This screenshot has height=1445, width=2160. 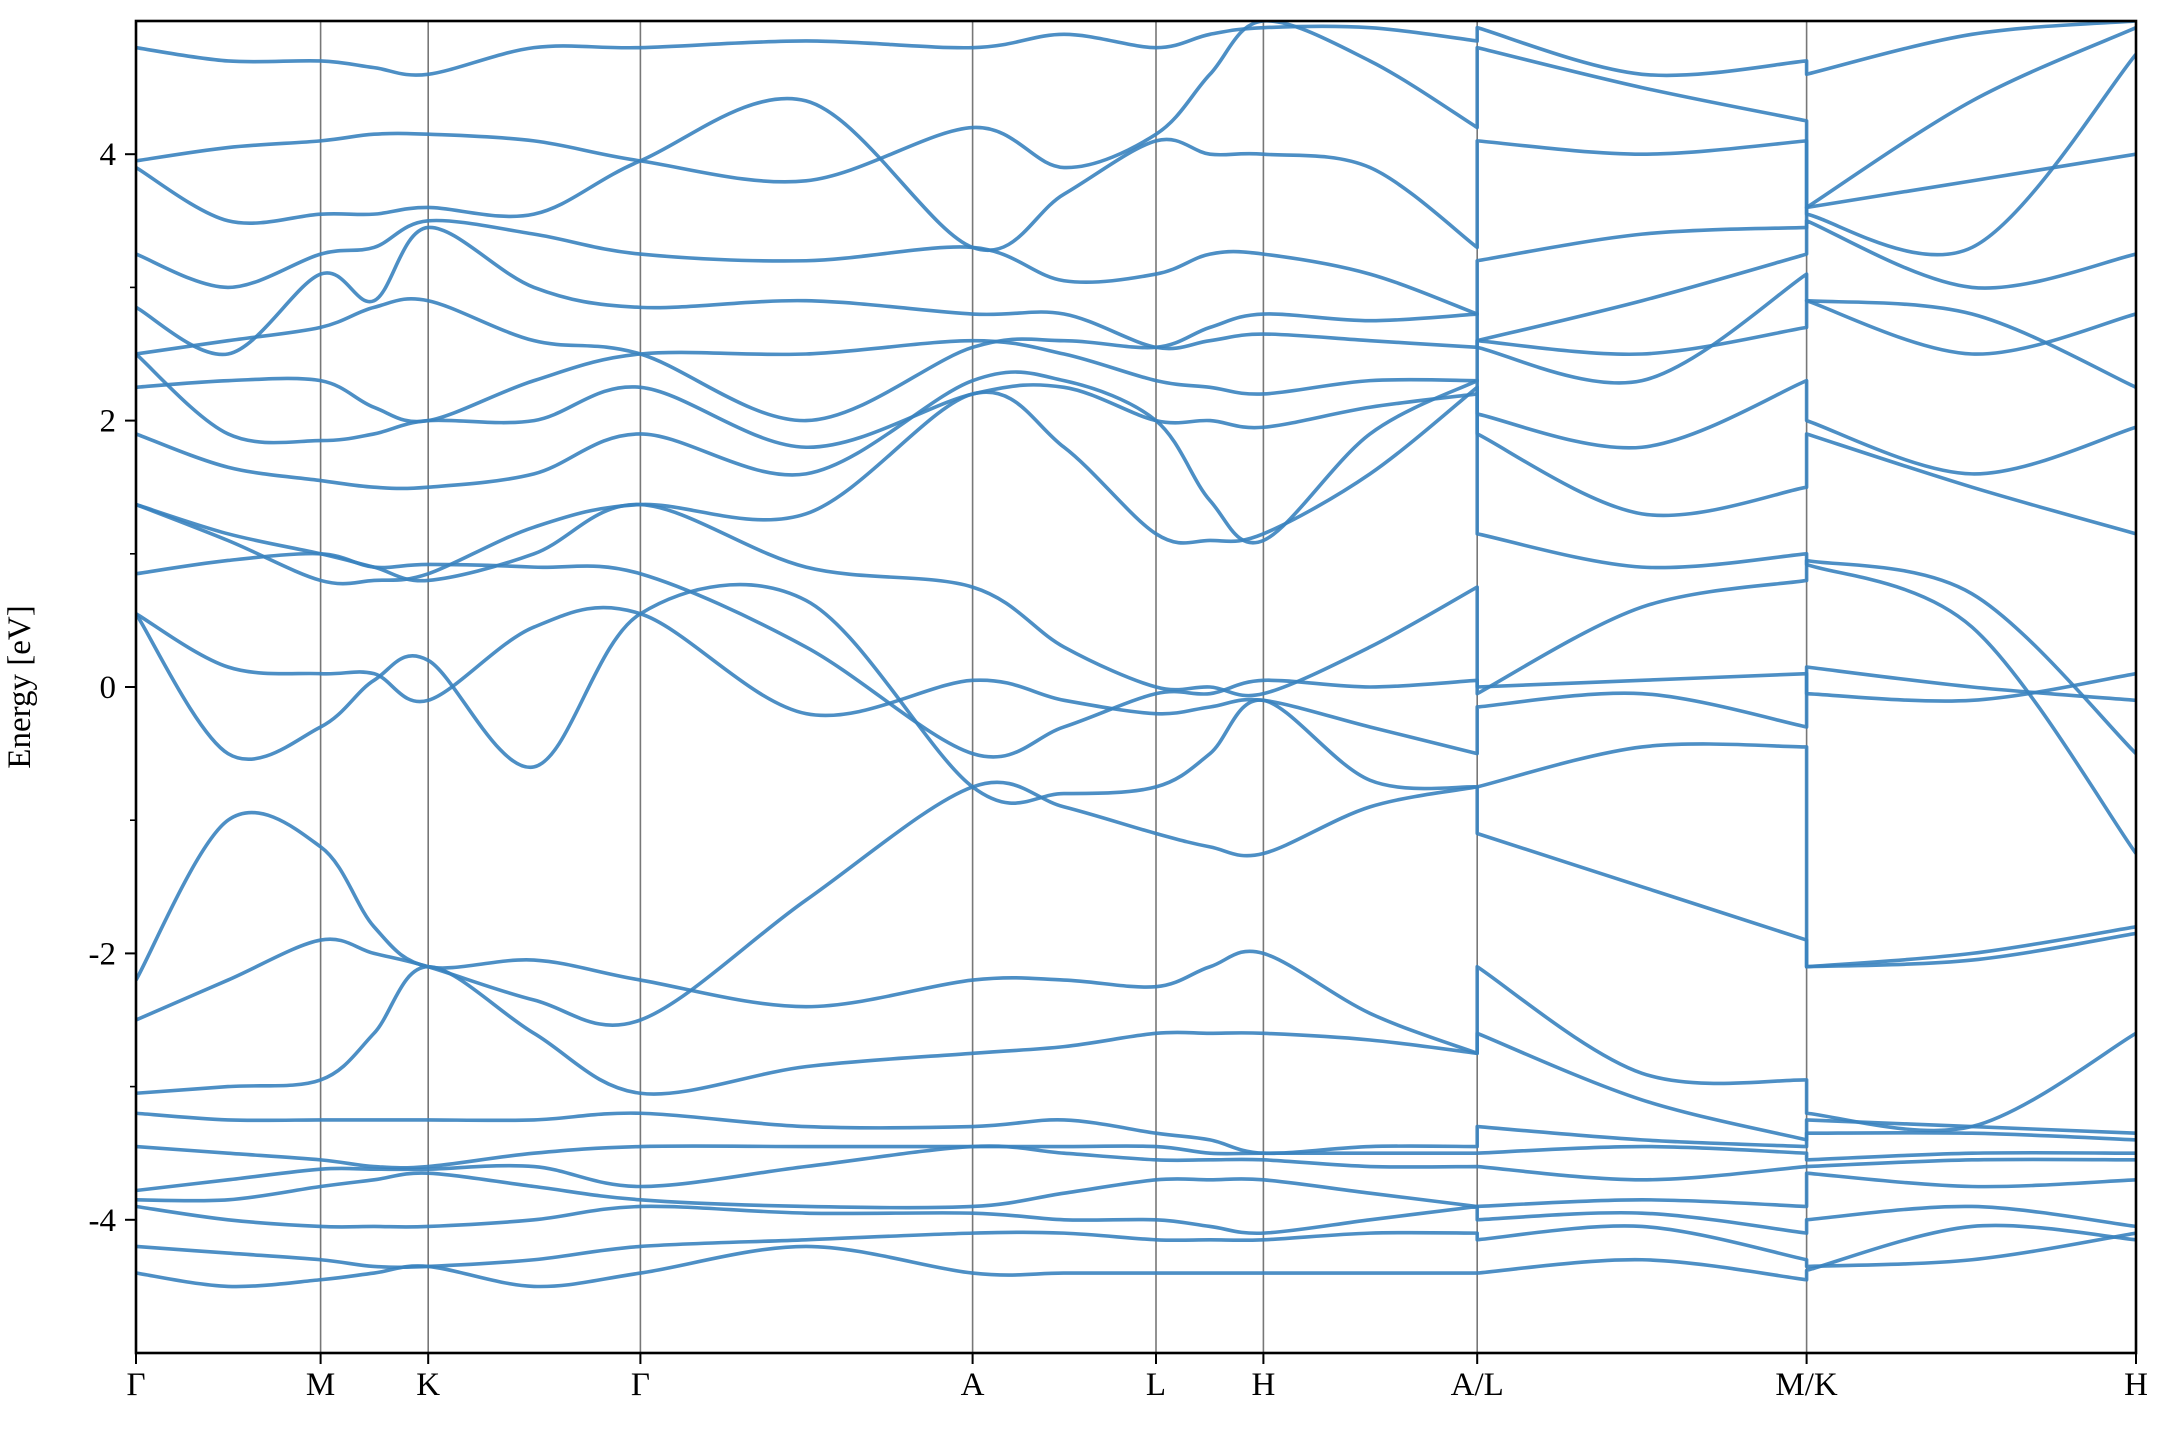 I want to click on x-tick-label: A/L, so click(x=1477, y=1385).